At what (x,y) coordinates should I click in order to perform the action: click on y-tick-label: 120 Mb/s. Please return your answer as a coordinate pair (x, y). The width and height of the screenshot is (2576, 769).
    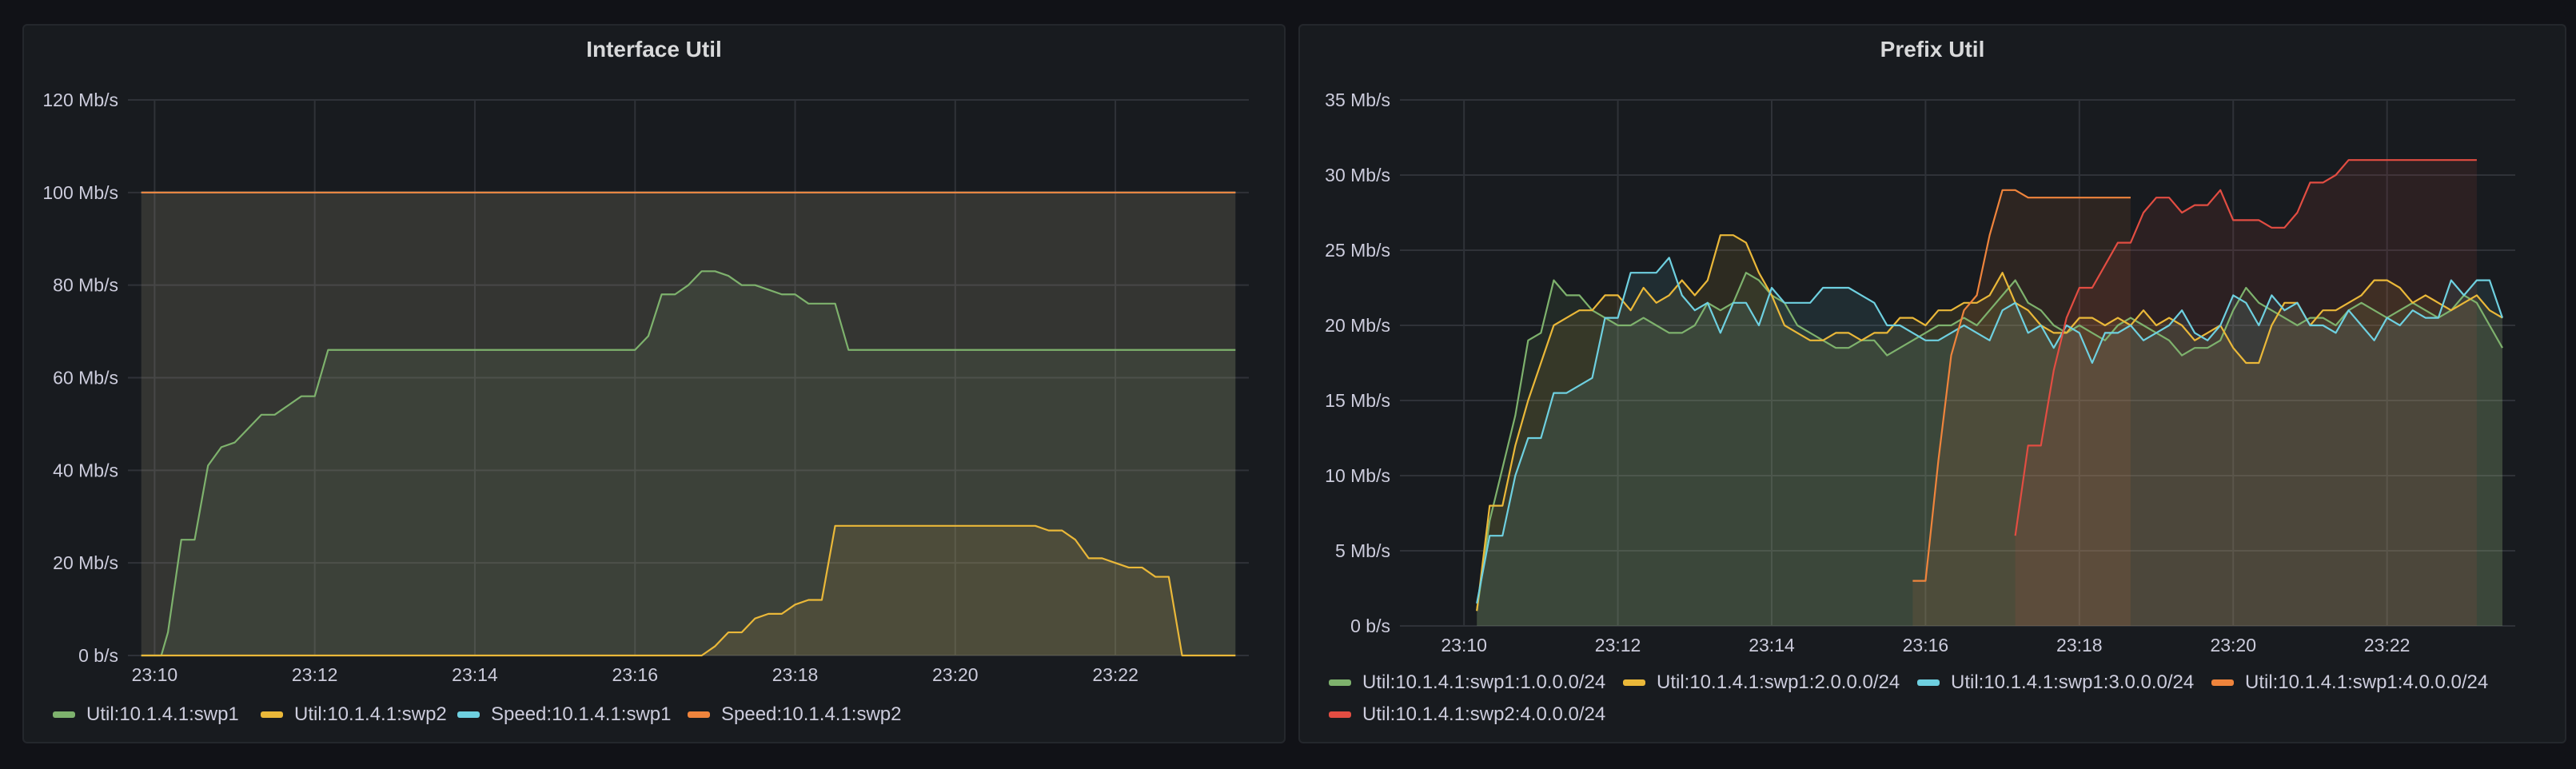
    Looking at the image, I should click on (80, 100).